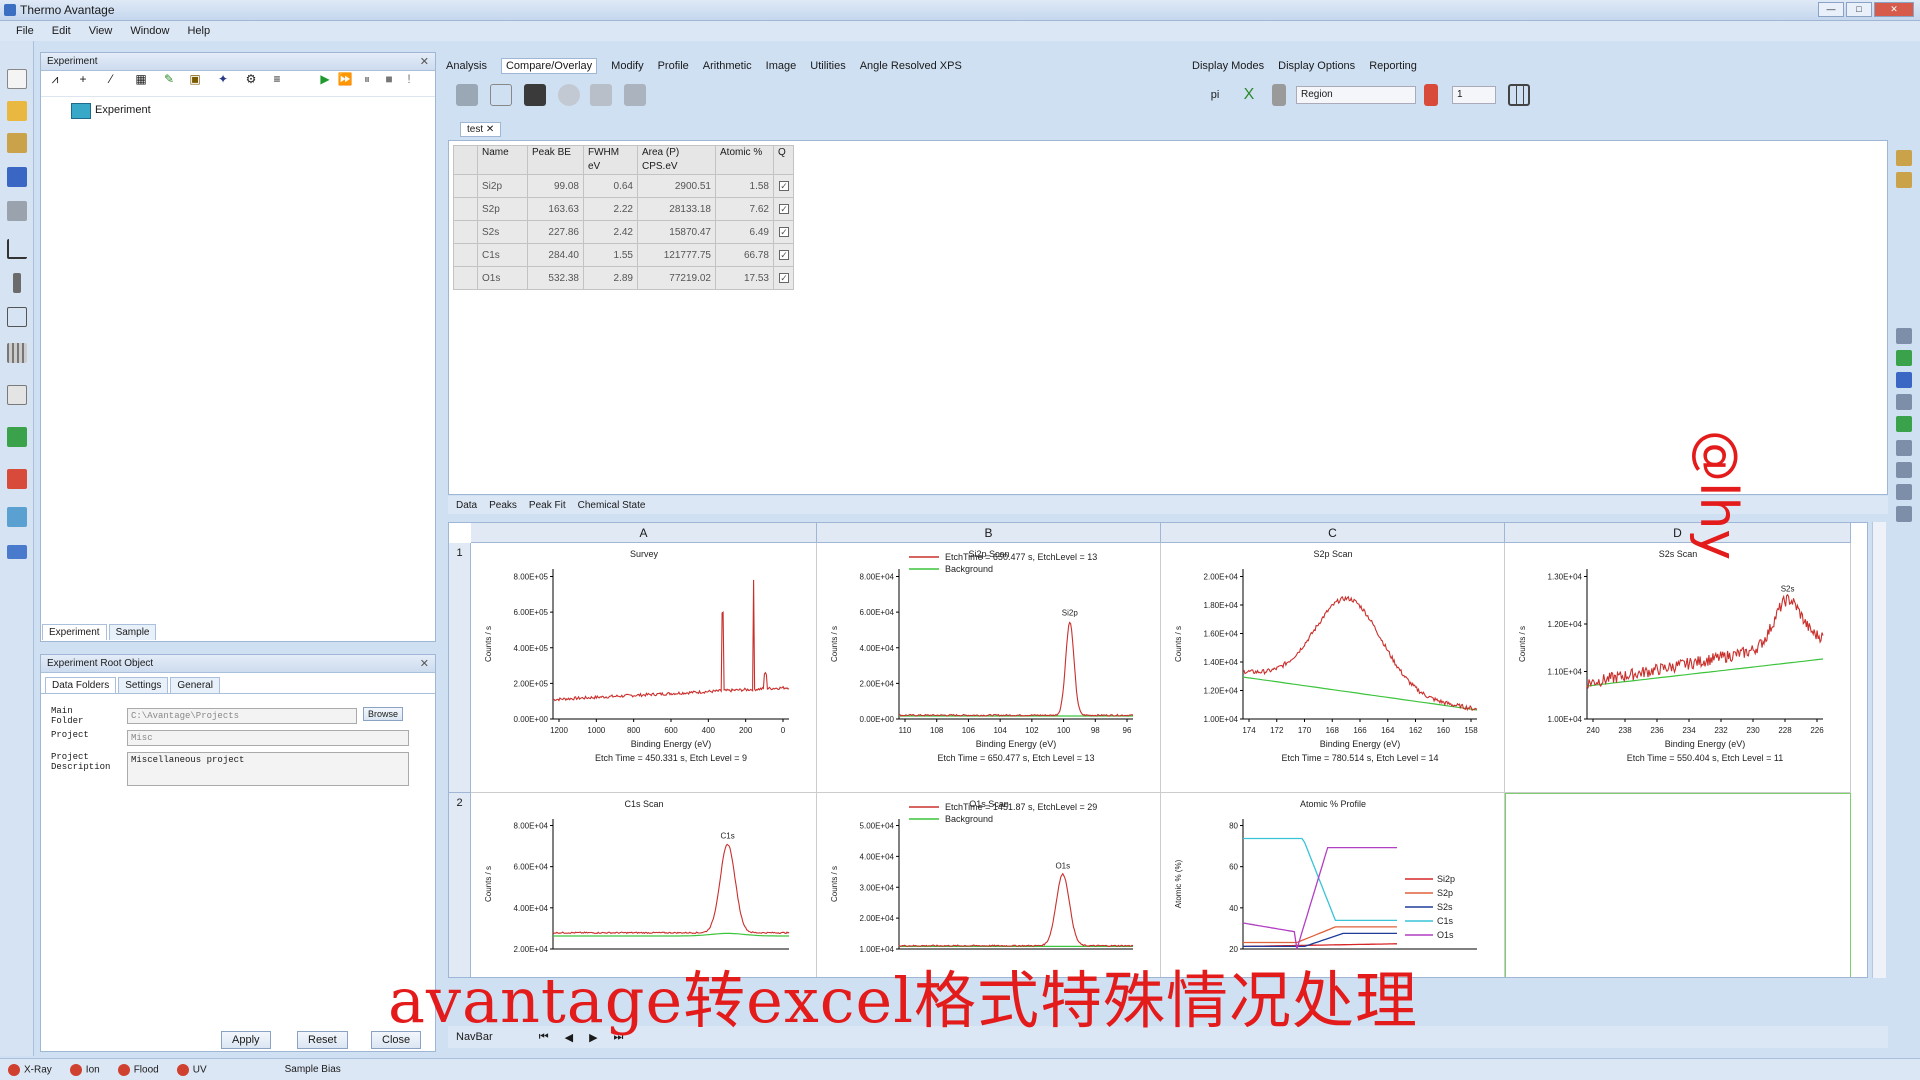  I want to click on spectrum-icon, so click(17, 249).